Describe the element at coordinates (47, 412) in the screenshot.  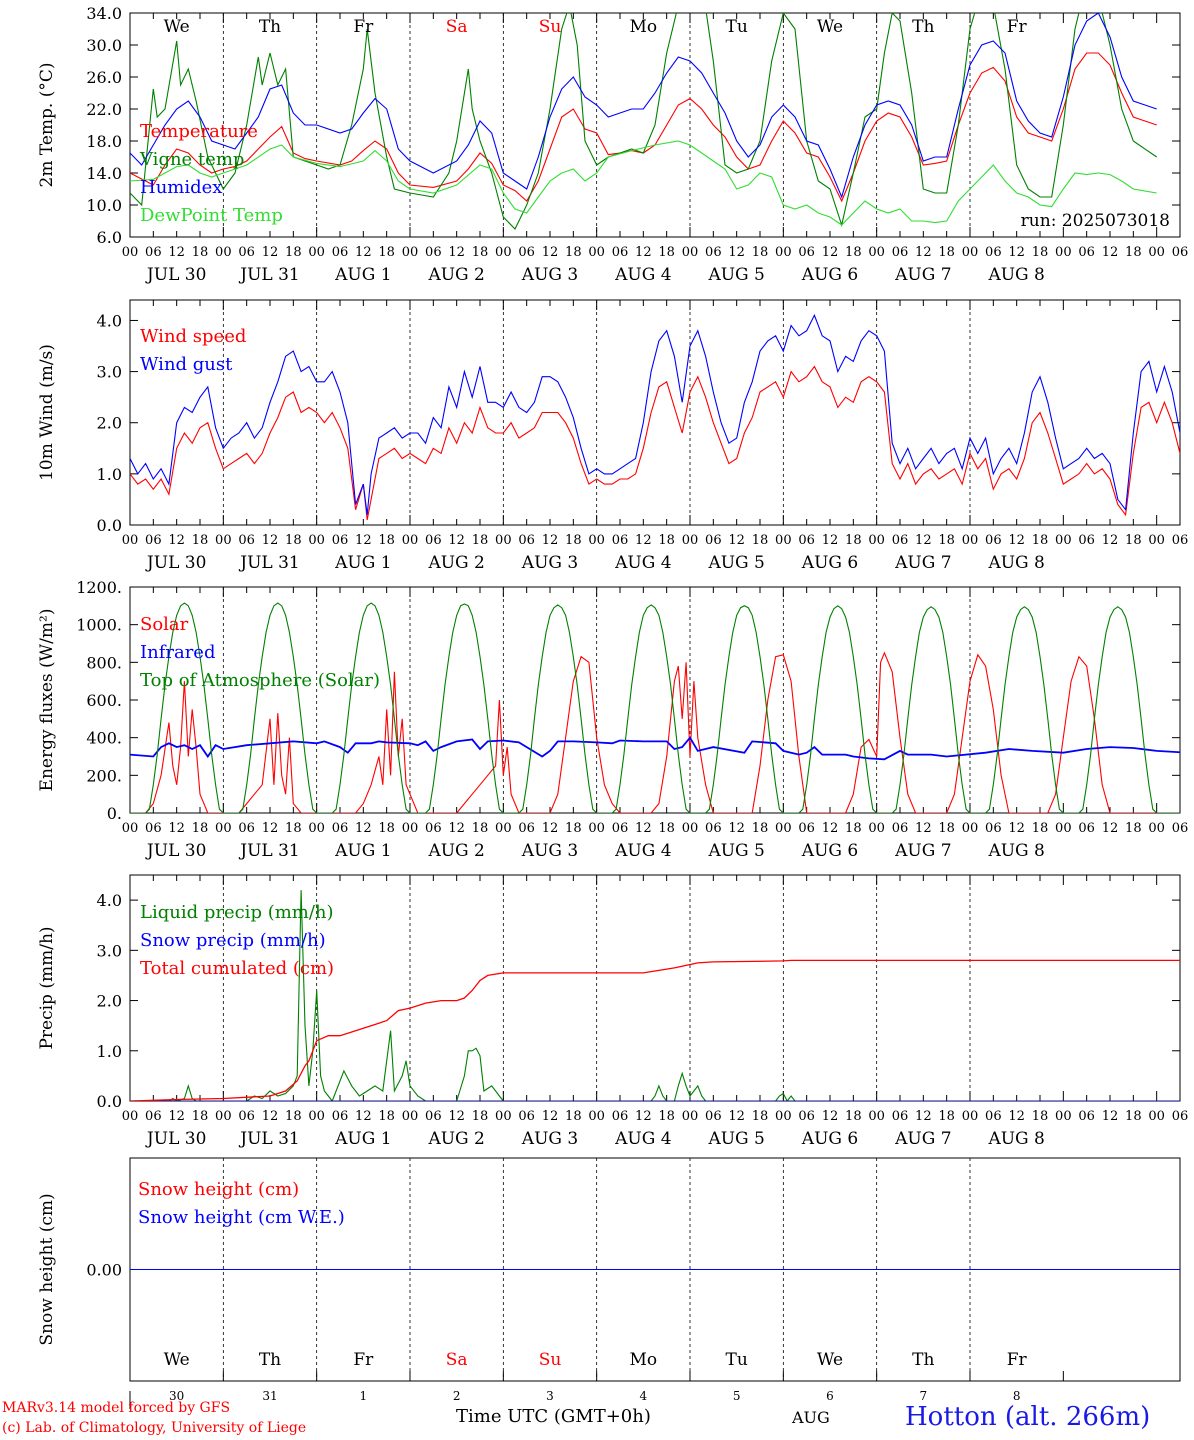
I see `y-axis-title: 10m Wind (m/s)` at that location.